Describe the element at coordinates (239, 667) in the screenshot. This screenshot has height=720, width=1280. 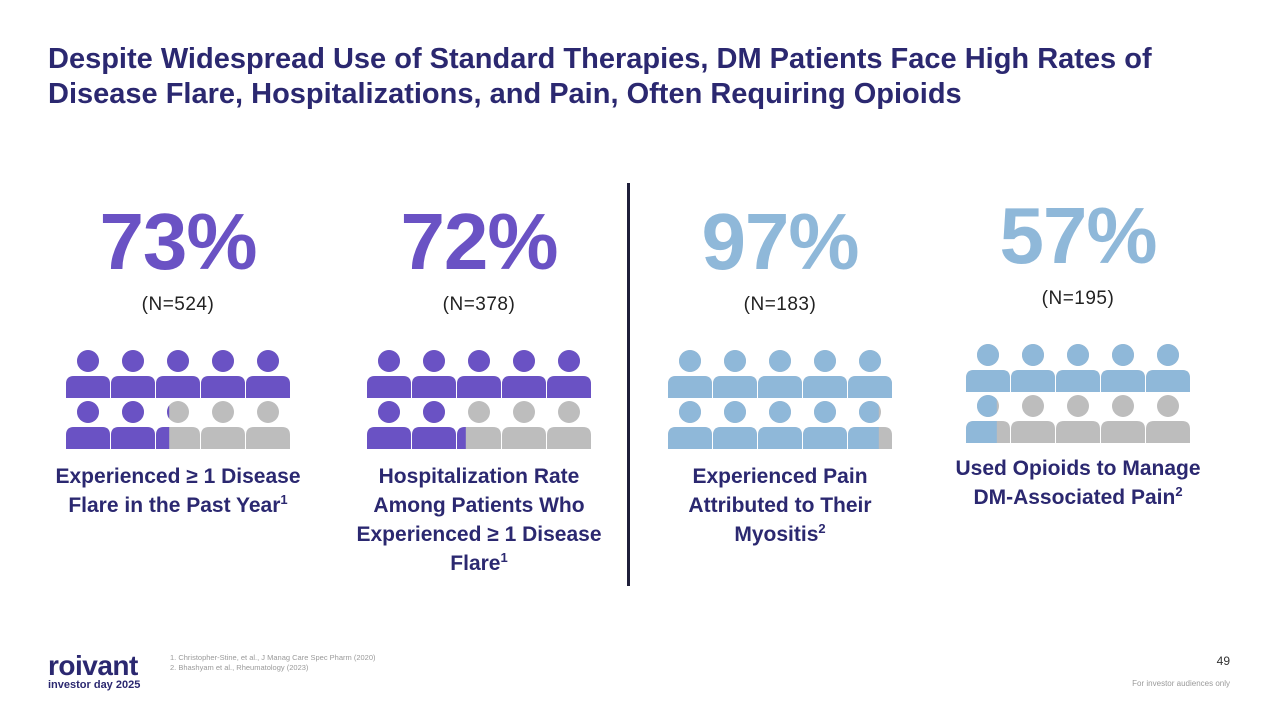
I see `reference-item: 2. Bhashyam et al., Rheumatology (2023)` at that location.